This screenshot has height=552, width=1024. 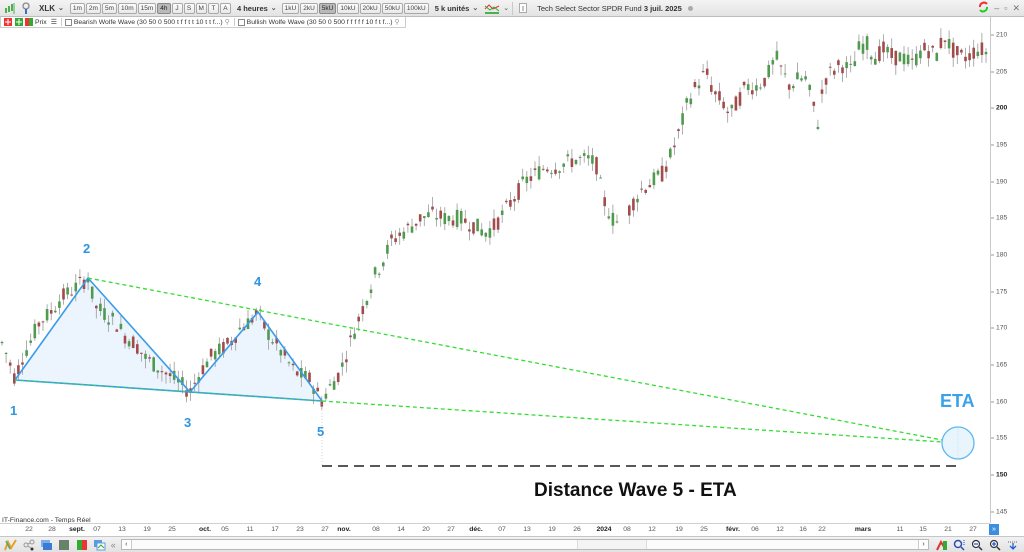 What do you see at coordinates (995, 544) in the screenshot?
I see `zoom-in-icon` at bounding box center [995, 544].